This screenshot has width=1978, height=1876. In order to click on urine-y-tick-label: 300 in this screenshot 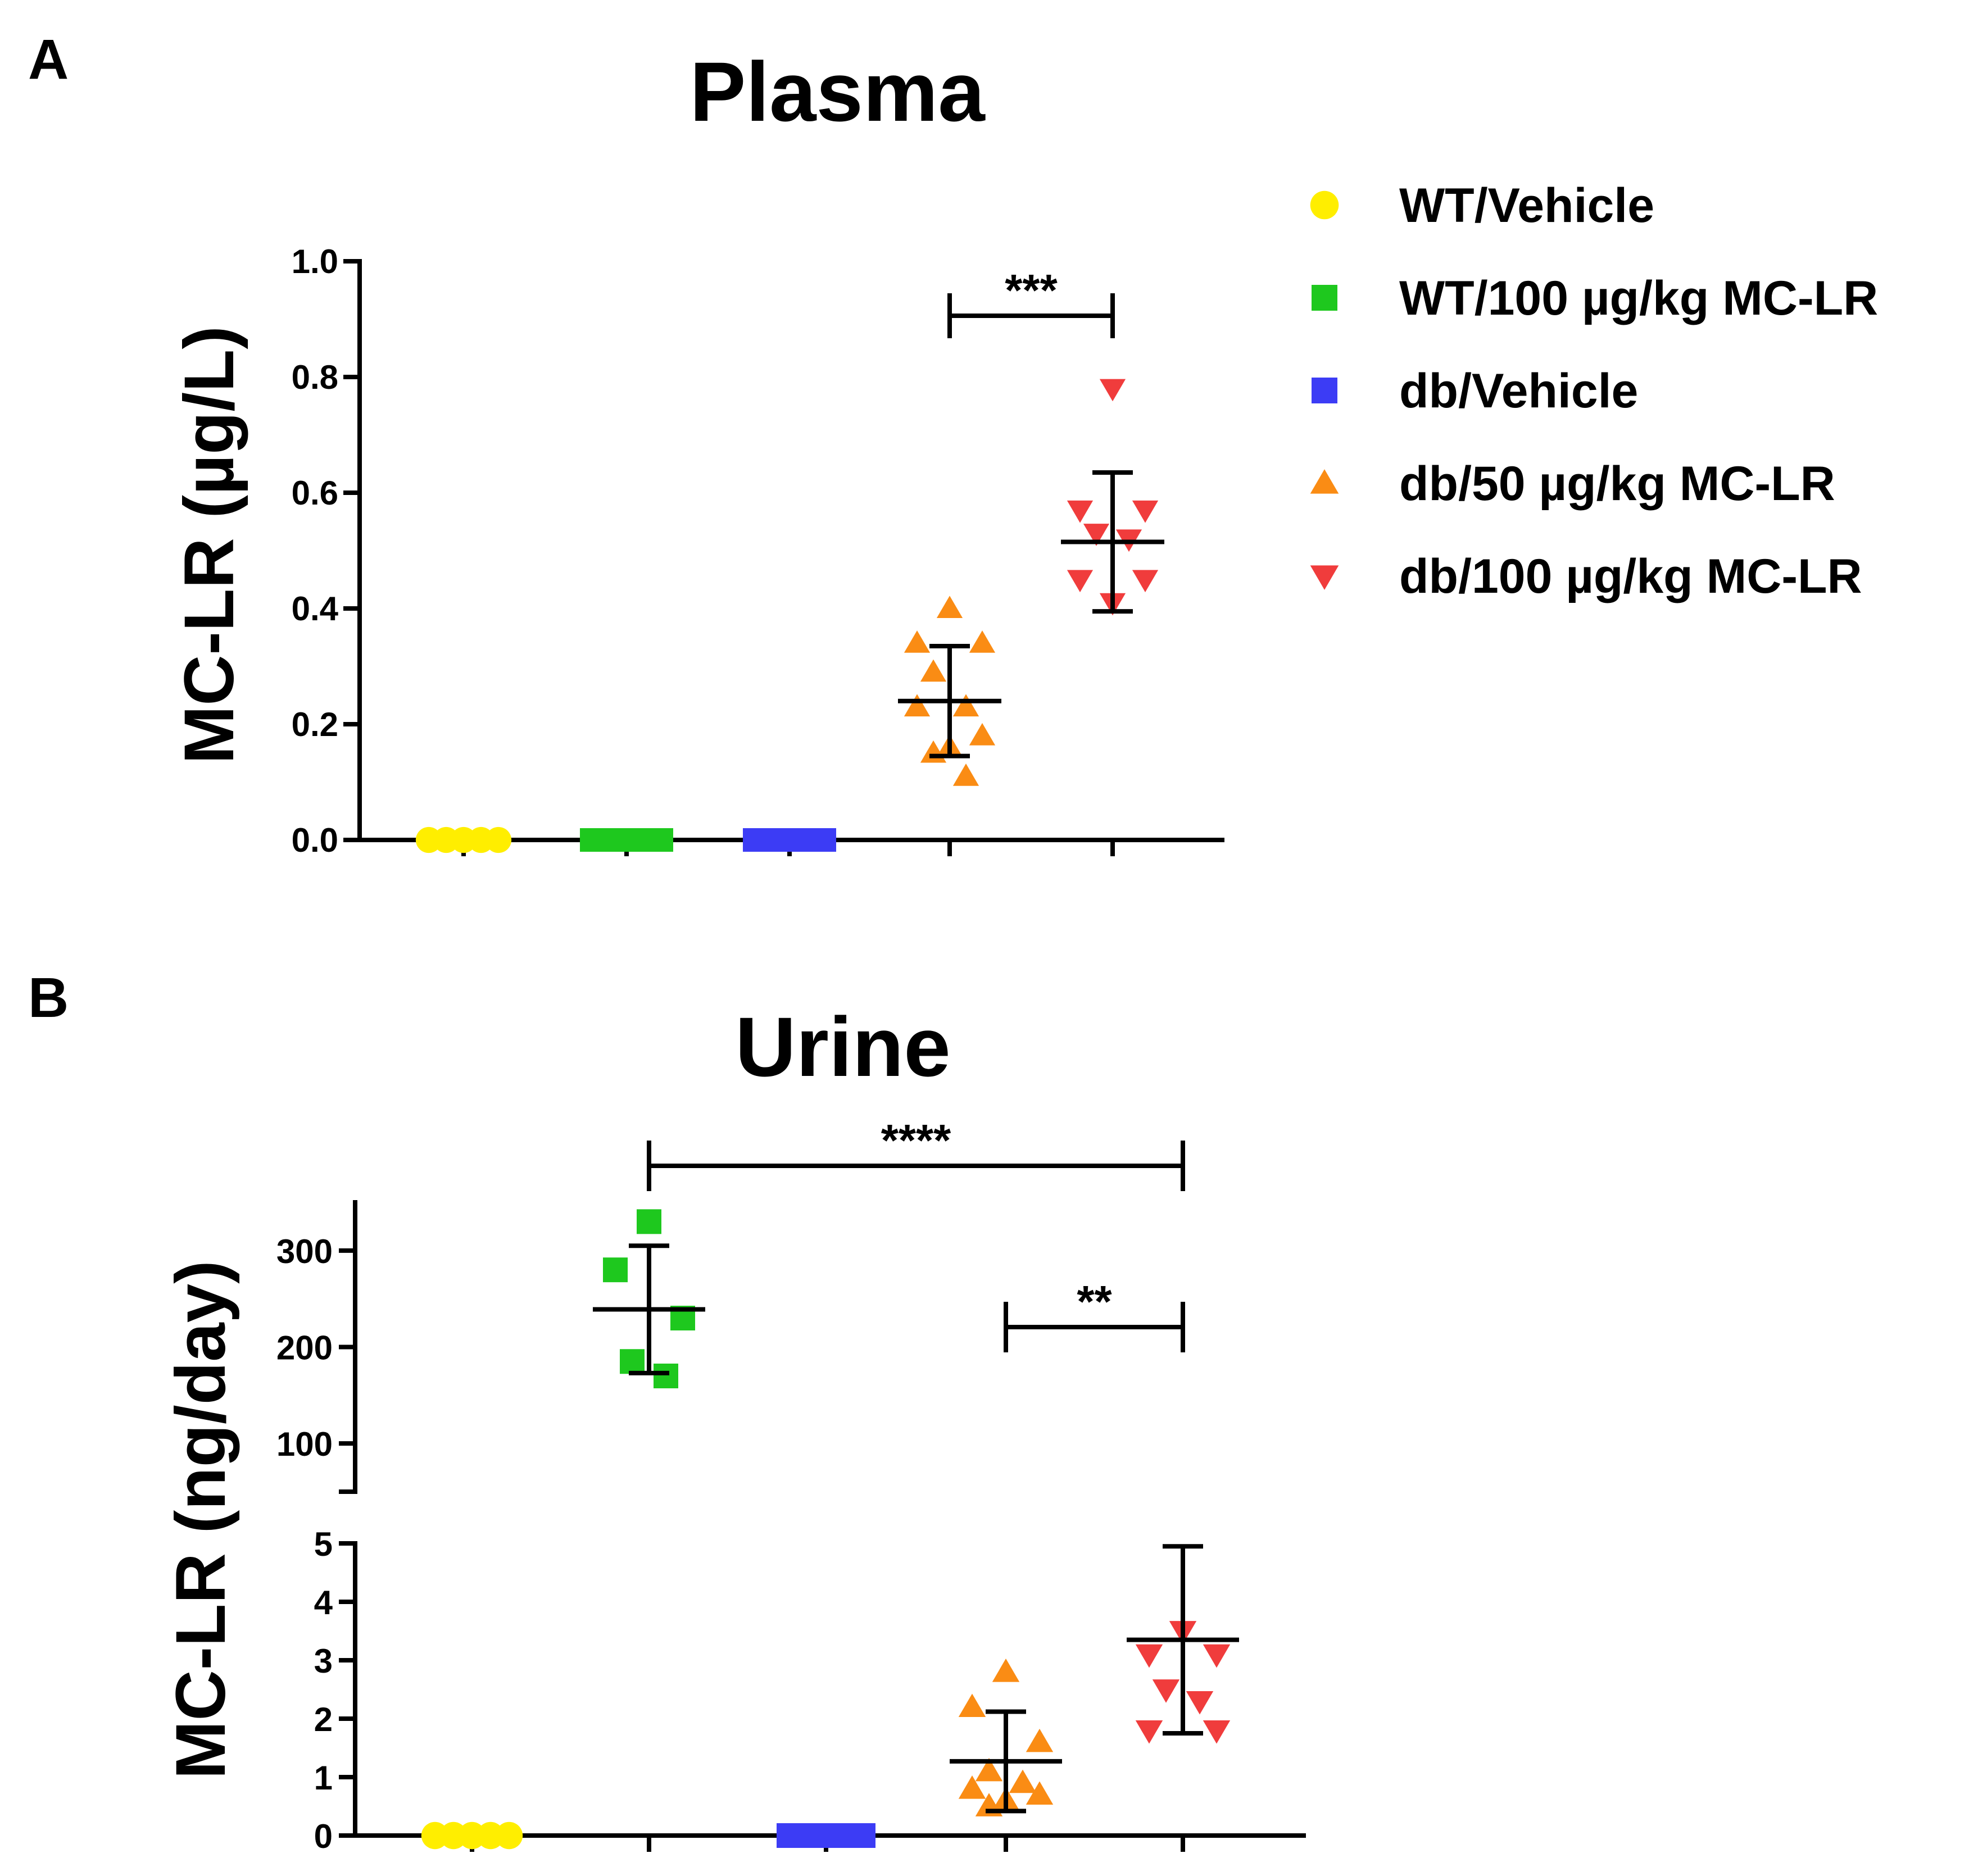, I will do `click(304, 1252)`.